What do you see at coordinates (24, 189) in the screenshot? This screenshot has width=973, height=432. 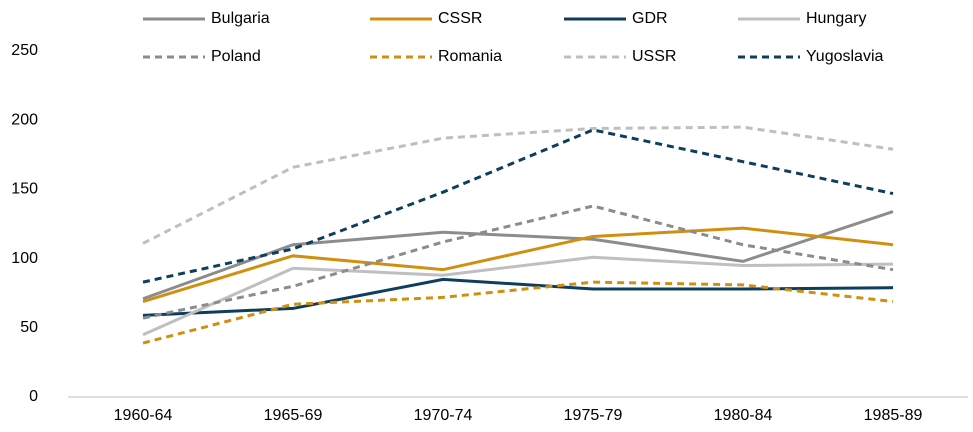 I see `y-tick-label: 150` at bounding box center [24, 189].